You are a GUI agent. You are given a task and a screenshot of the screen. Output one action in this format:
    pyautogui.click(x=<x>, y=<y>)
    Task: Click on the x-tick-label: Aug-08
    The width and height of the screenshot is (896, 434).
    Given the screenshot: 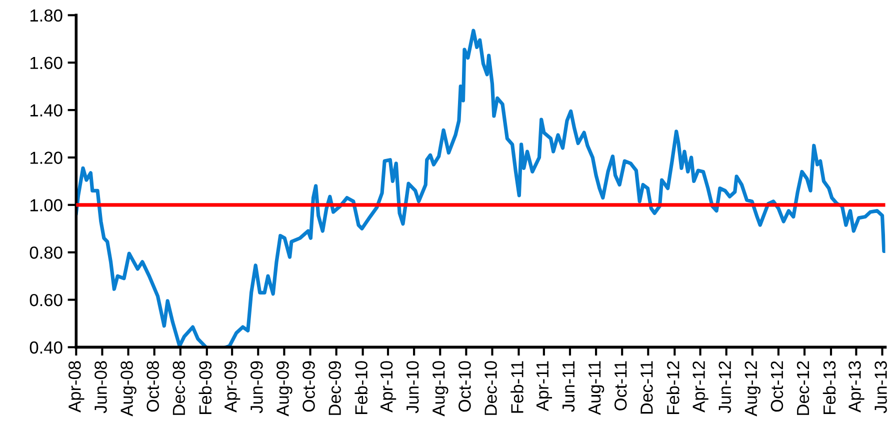 What is the action you would take?
    pyautogui.click(x=128, y=388)
    